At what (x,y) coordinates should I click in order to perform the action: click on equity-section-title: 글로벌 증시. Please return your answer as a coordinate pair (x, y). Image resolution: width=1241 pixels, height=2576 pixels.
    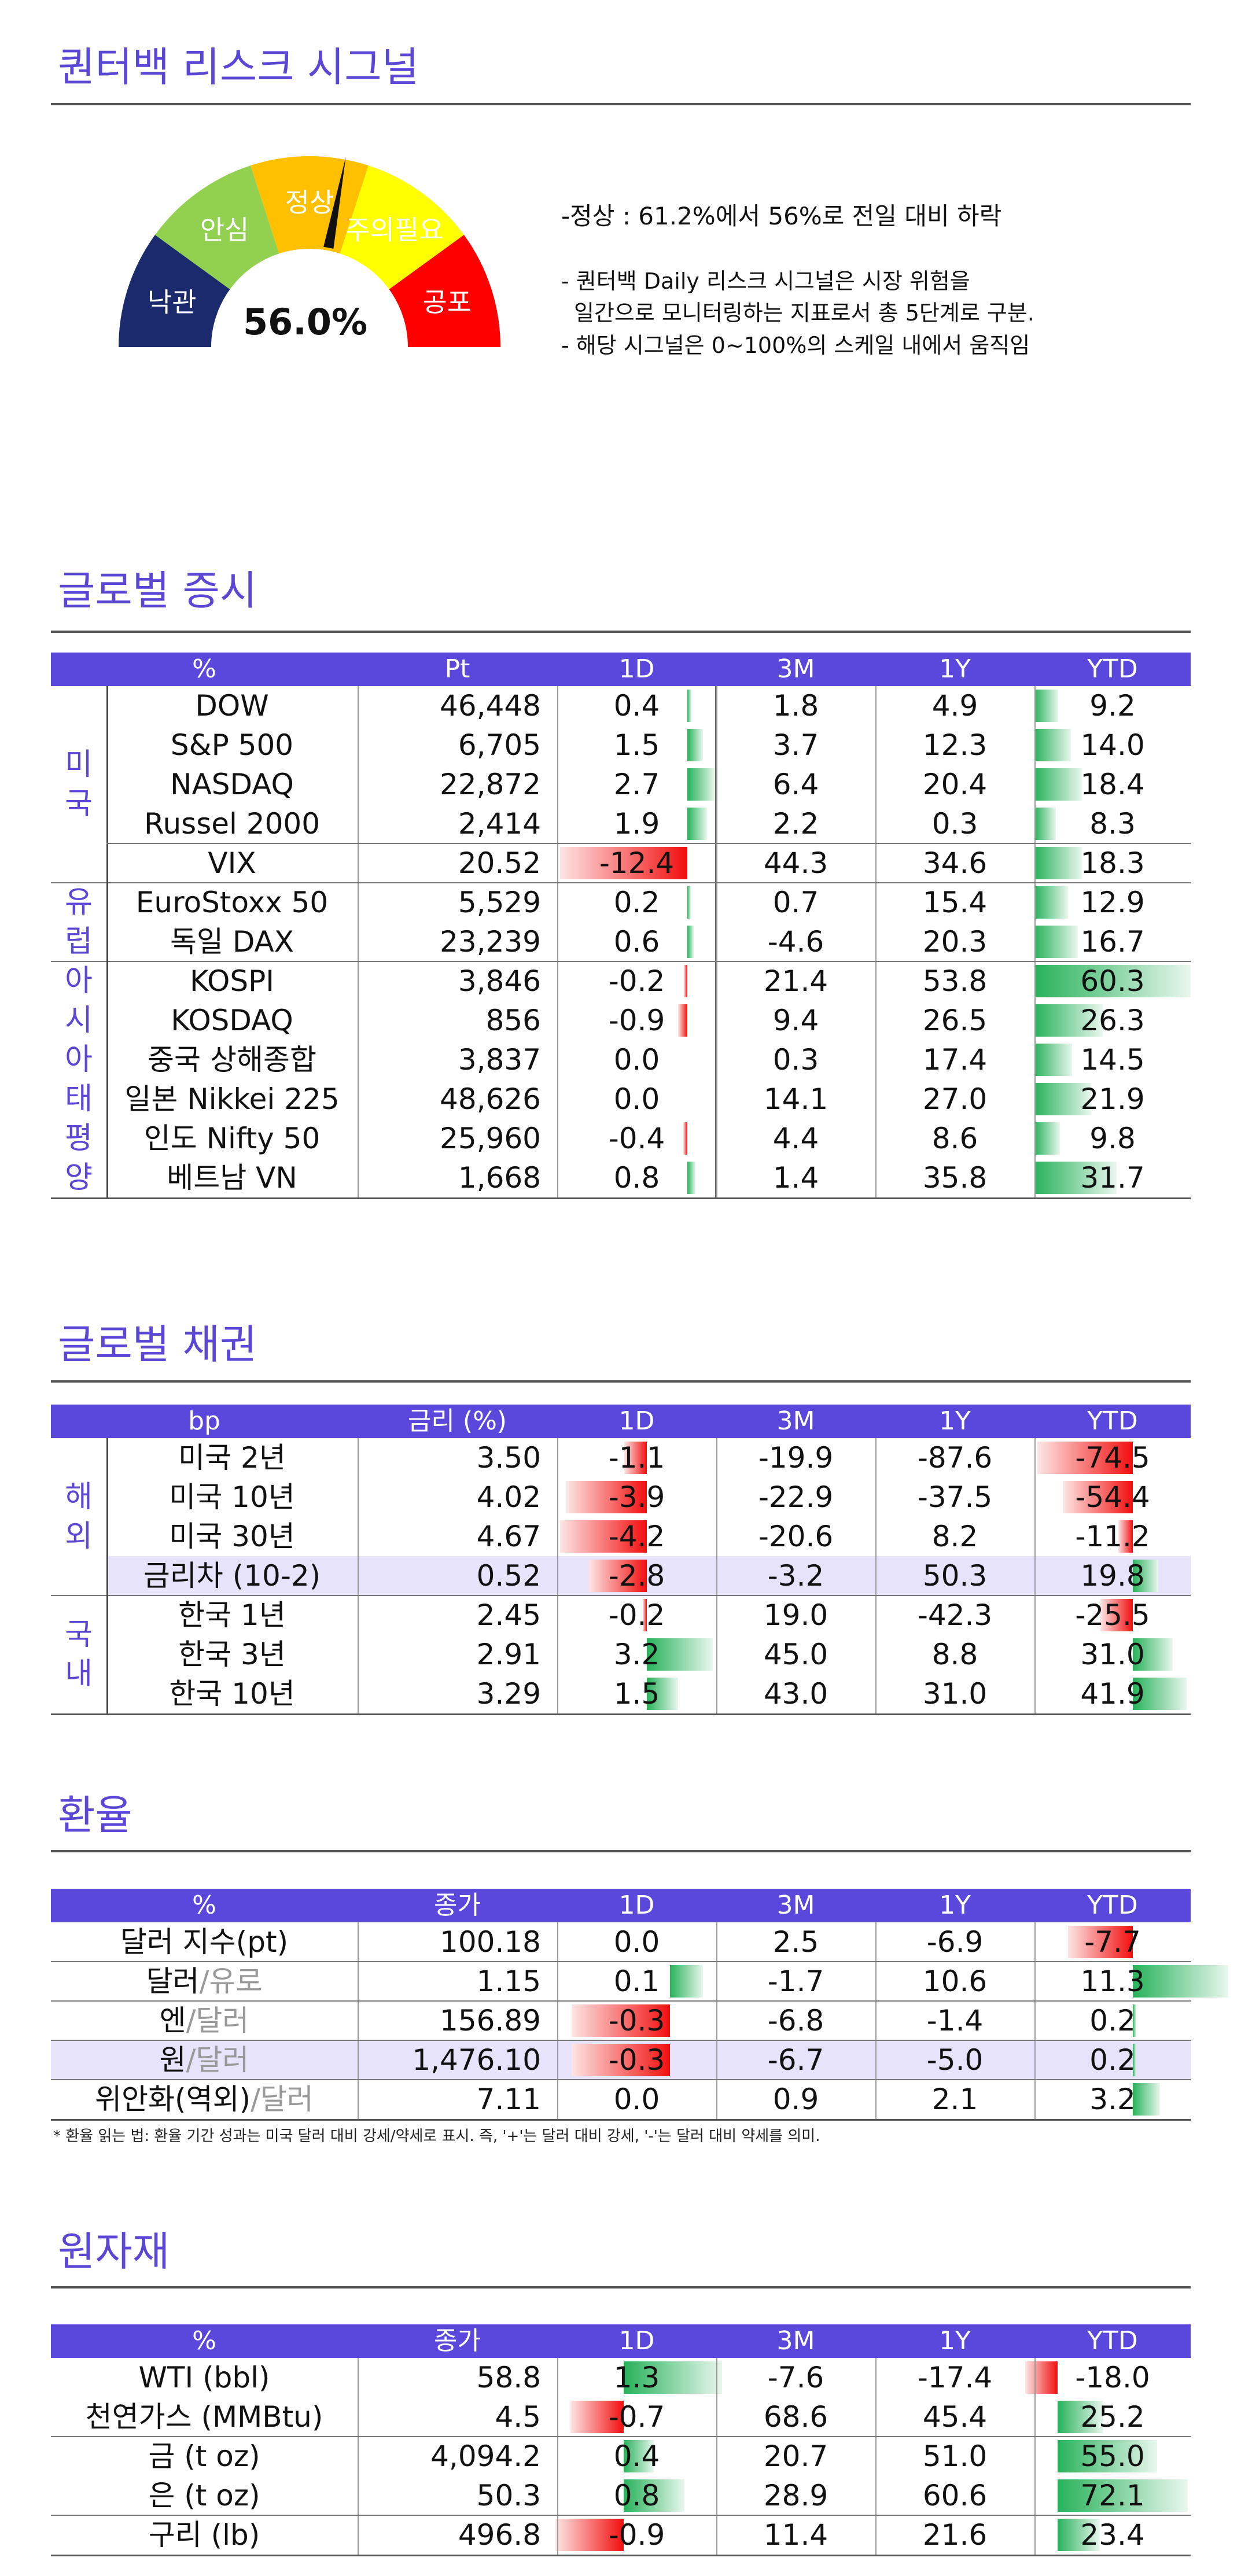
    Looking at the image, I should click on (157, 590).